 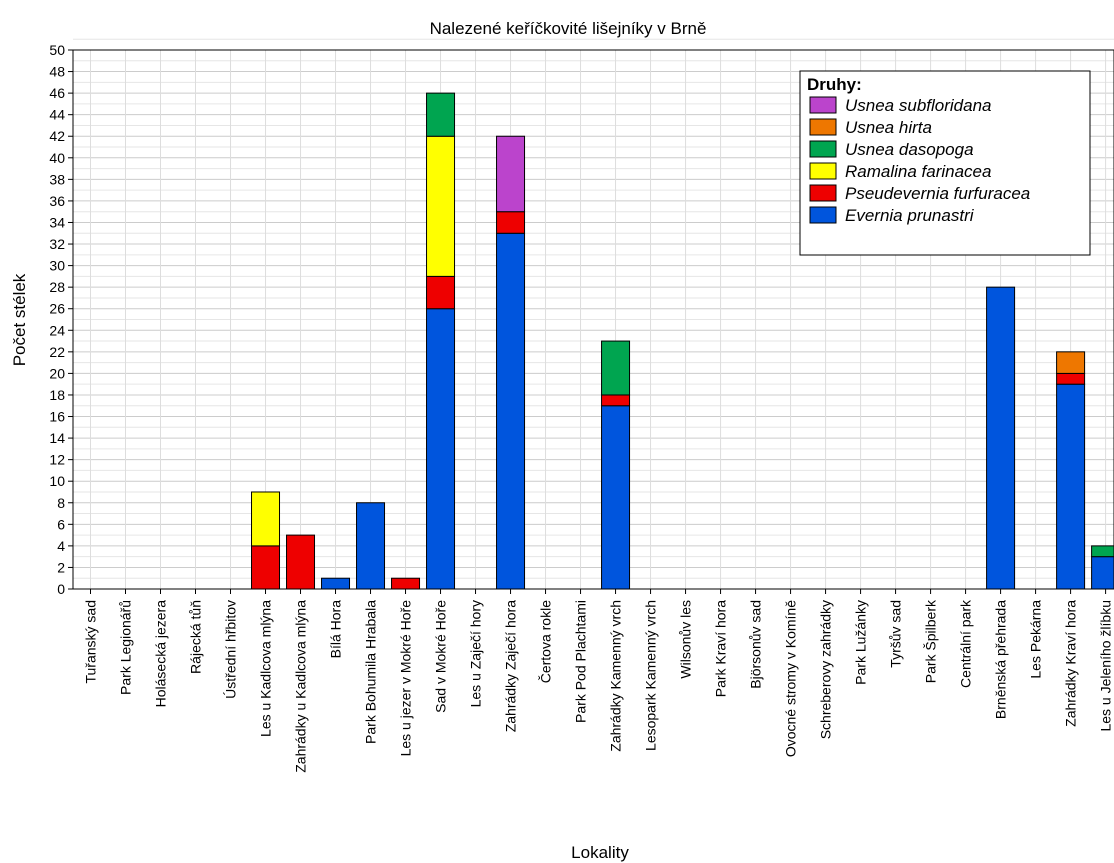 What do you see at coordinates (57, 136) in the screenshot?
I see `y-tick-label: 42` at bounding box center [57, 136].